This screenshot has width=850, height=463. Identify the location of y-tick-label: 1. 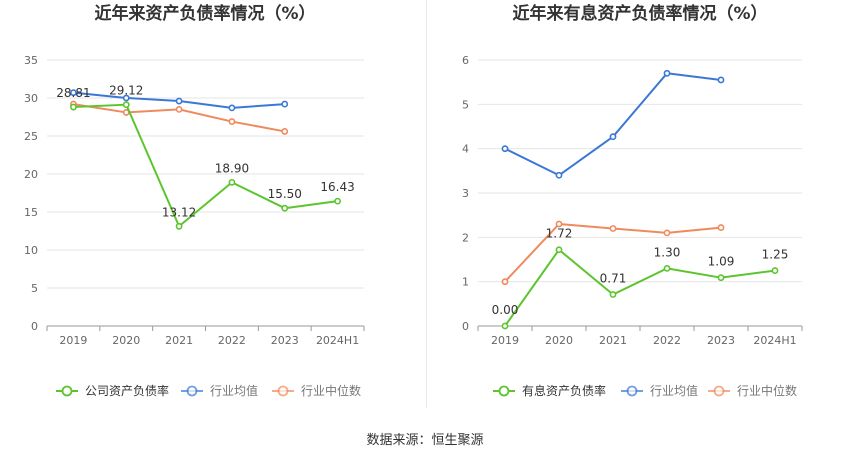
(465, 282).